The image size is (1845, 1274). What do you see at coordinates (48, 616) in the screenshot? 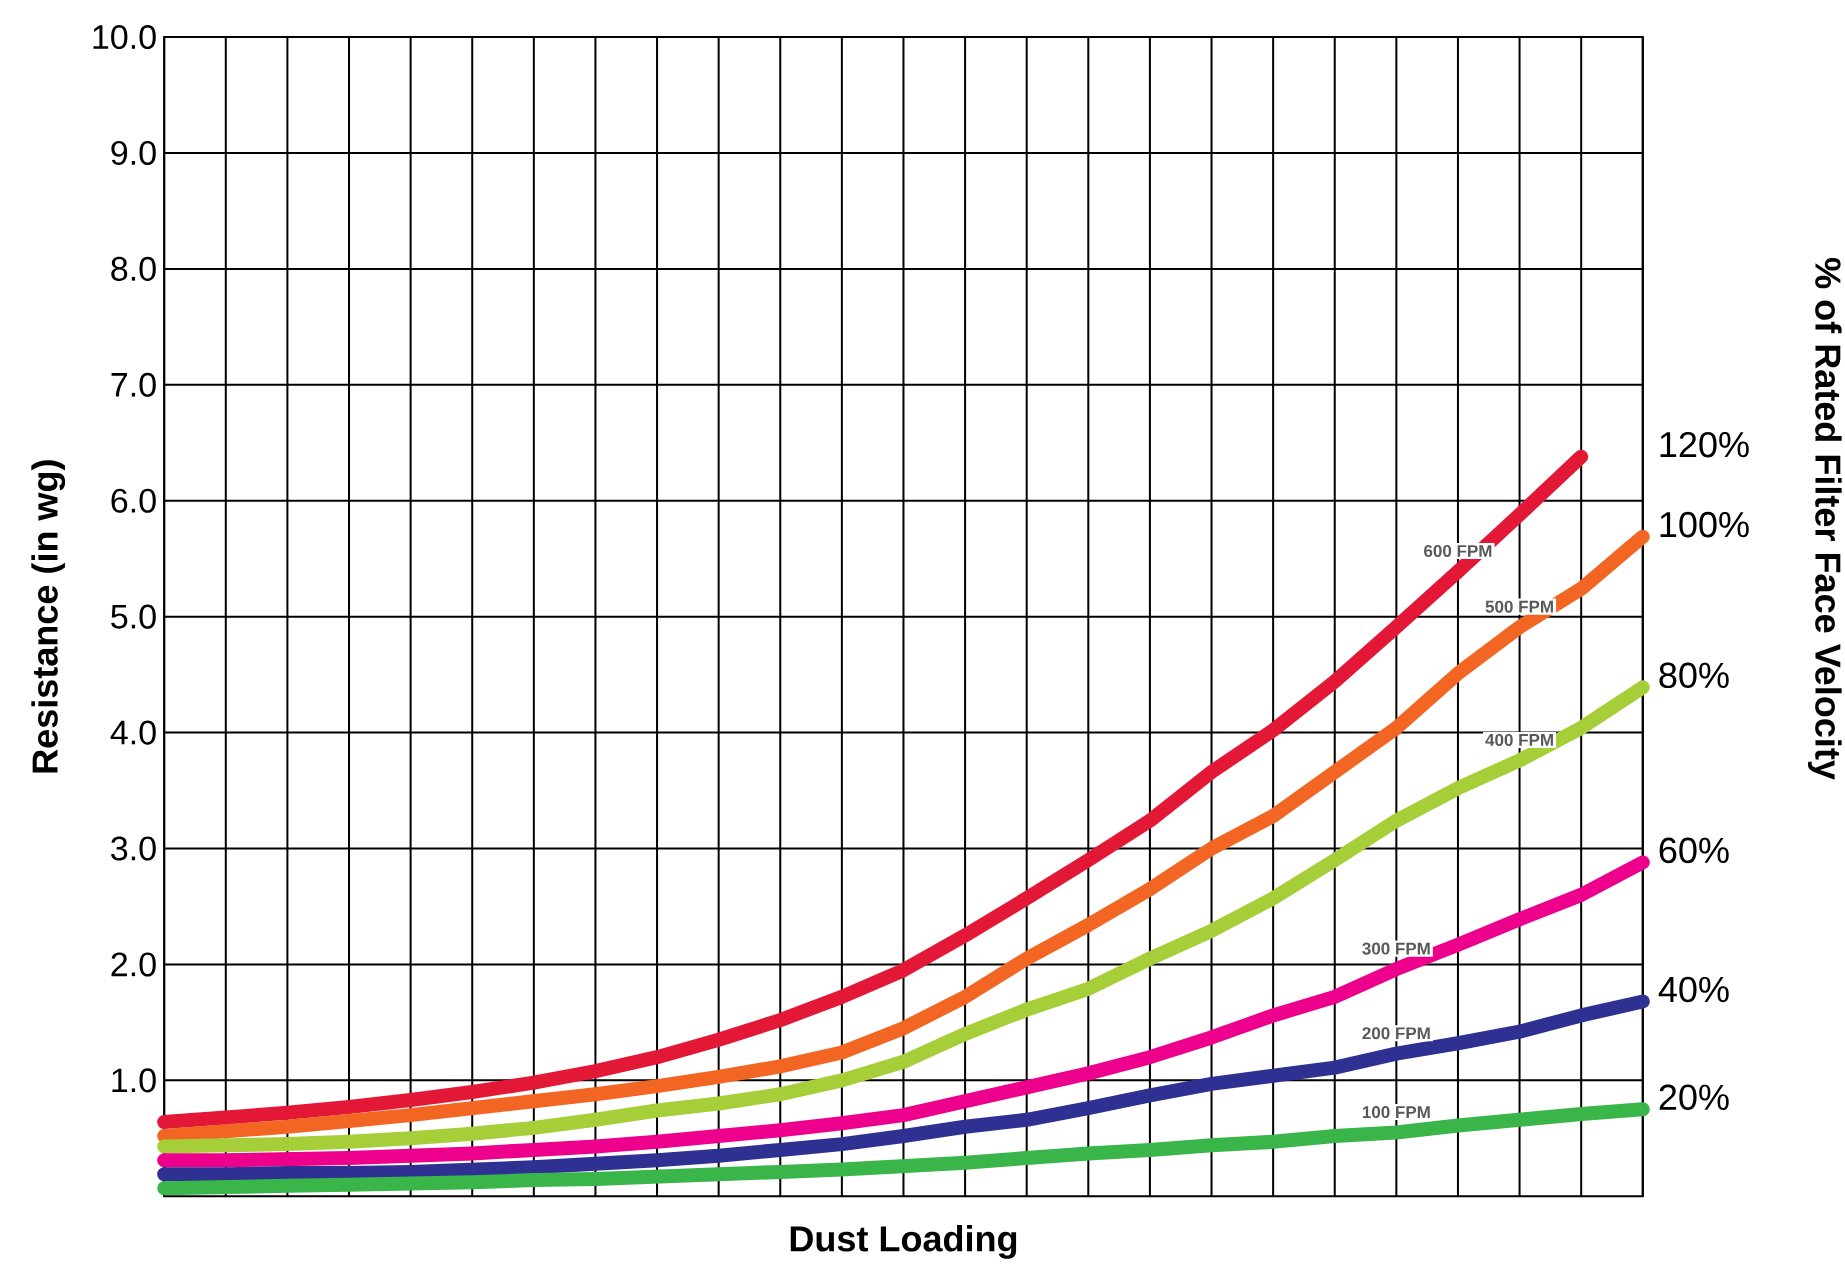
I see `y-axis-title: Resistance (in wg)` at bounding box center [48, 616].